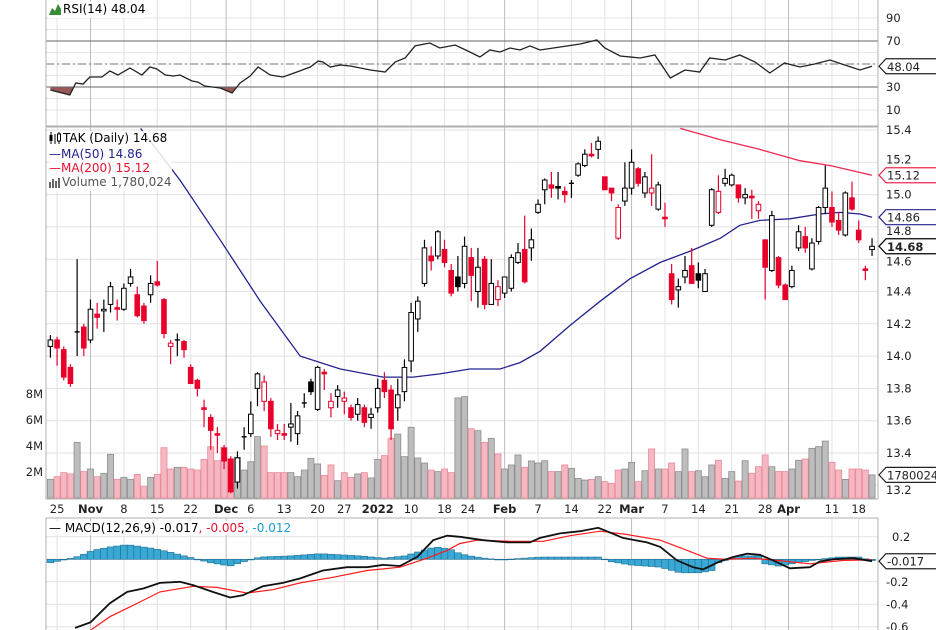 This screenshot has height=630, width=936. I want to click on macd-line, so click(473, 577).